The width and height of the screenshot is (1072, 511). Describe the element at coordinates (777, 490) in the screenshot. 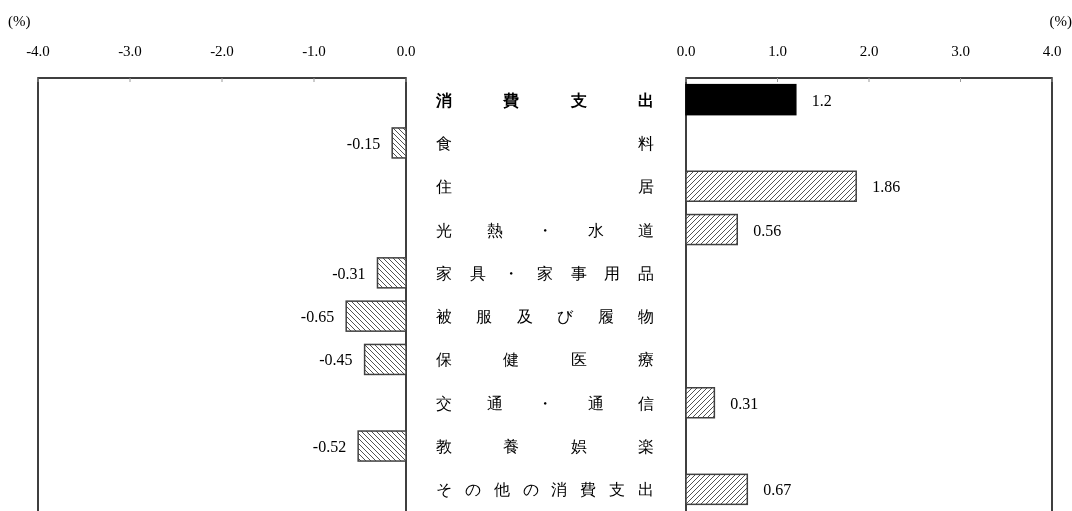

I see `data-label: 0.67` at that location.